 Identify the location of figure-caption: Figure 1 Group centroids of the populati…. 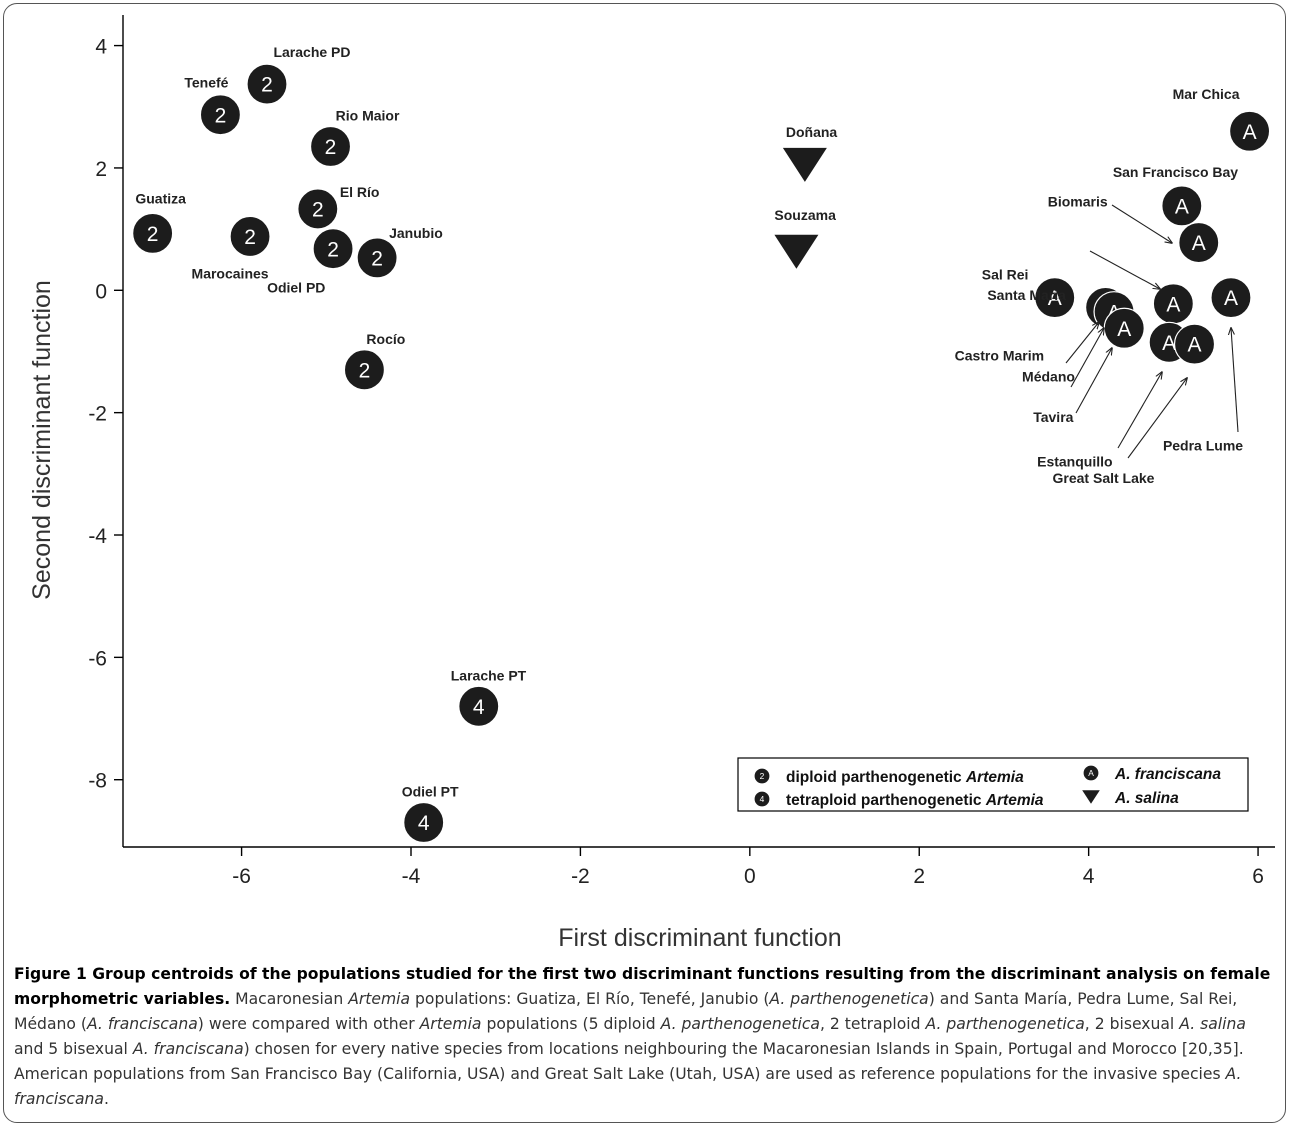
(645, 1037).